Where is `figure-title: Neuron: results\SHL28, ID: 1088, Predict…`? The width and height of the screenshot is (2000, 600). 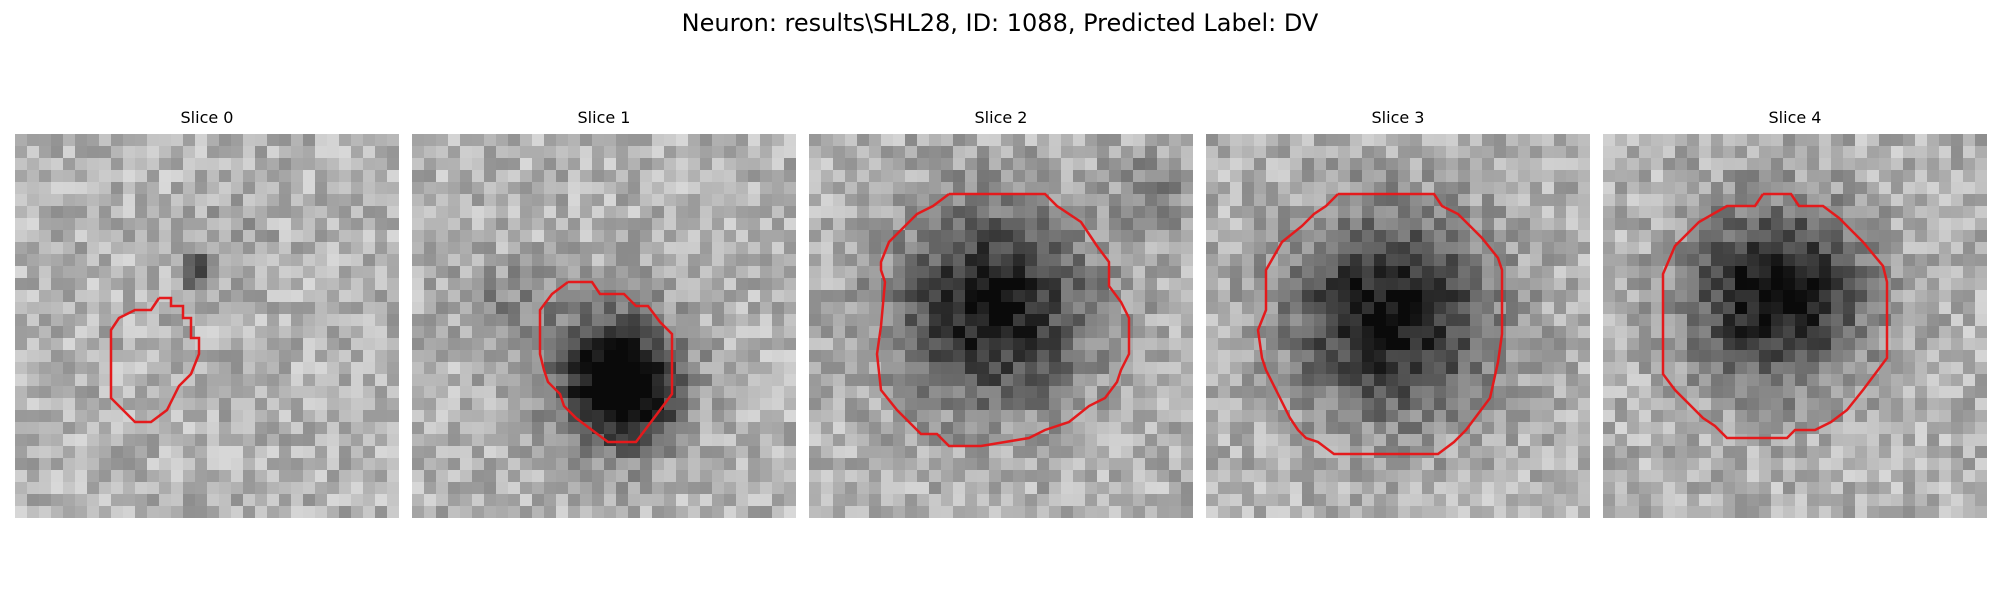
figure-title: Neuron: results\SHL28, ID: 1088, Predict… is located at coordinates (1000, 23).